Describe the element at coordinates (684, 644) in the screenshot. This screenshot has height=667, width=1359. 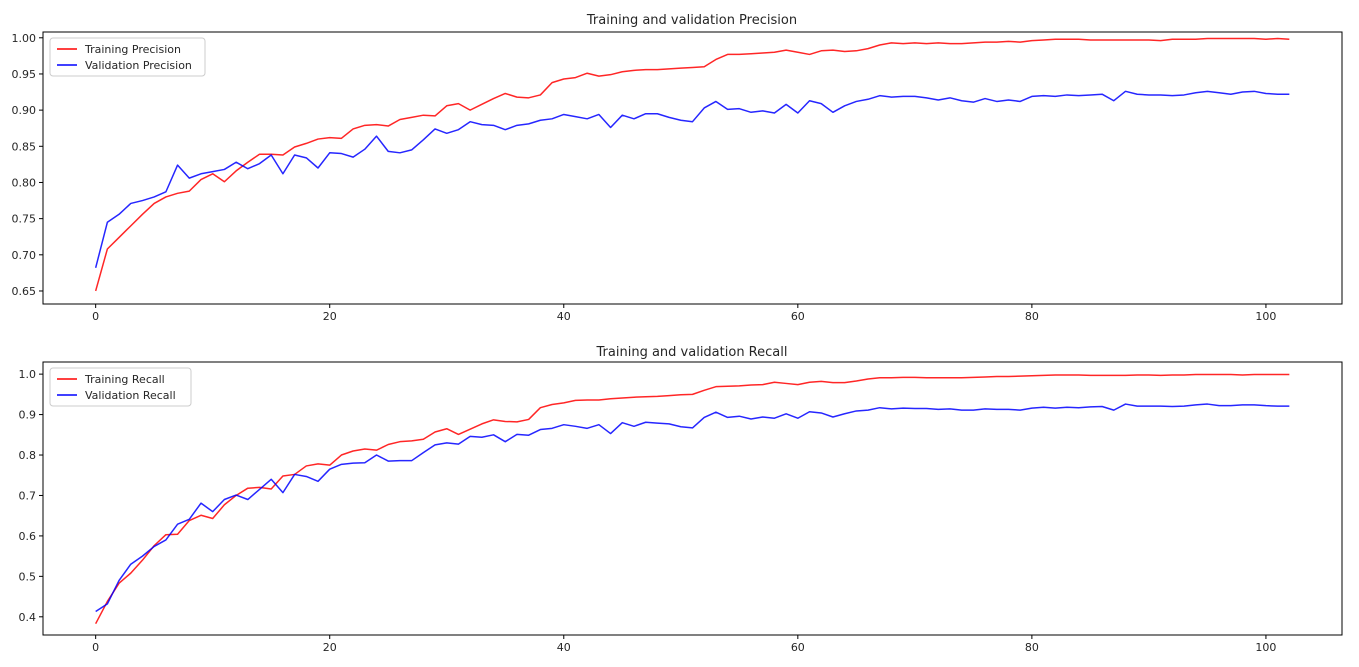
I see `recall-x-axis: 0 20 40 60 80 100` at that location.